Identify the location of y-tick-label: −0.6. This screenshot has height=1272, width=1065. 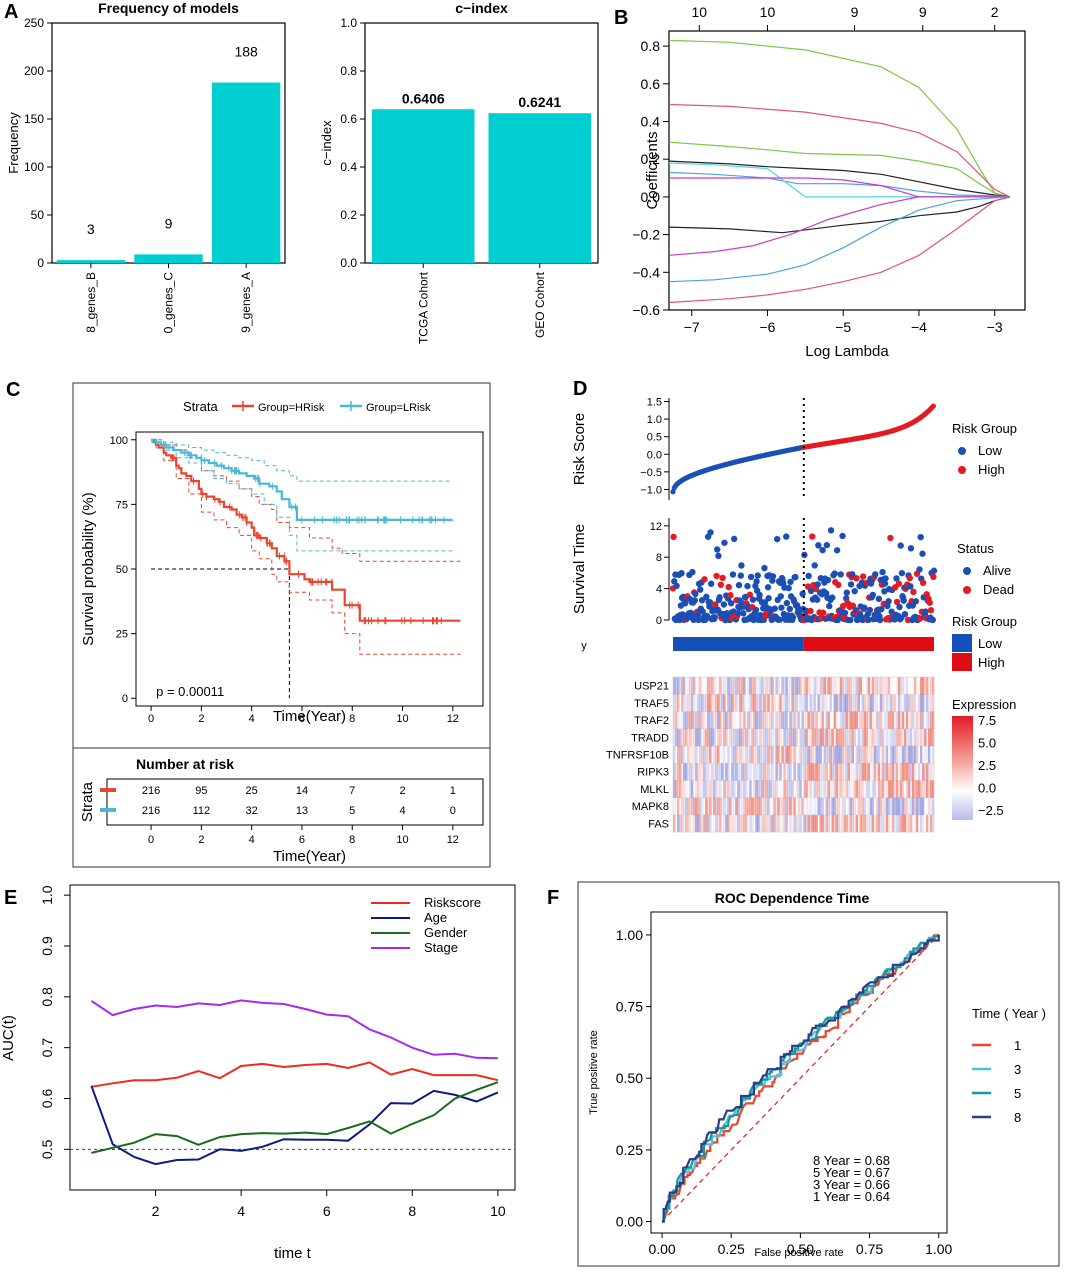
(646, 310).